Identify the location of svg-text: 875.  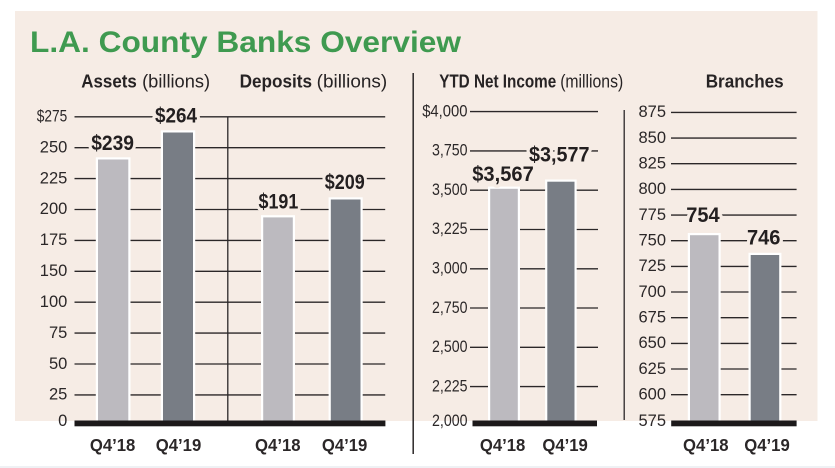
(652, 112).